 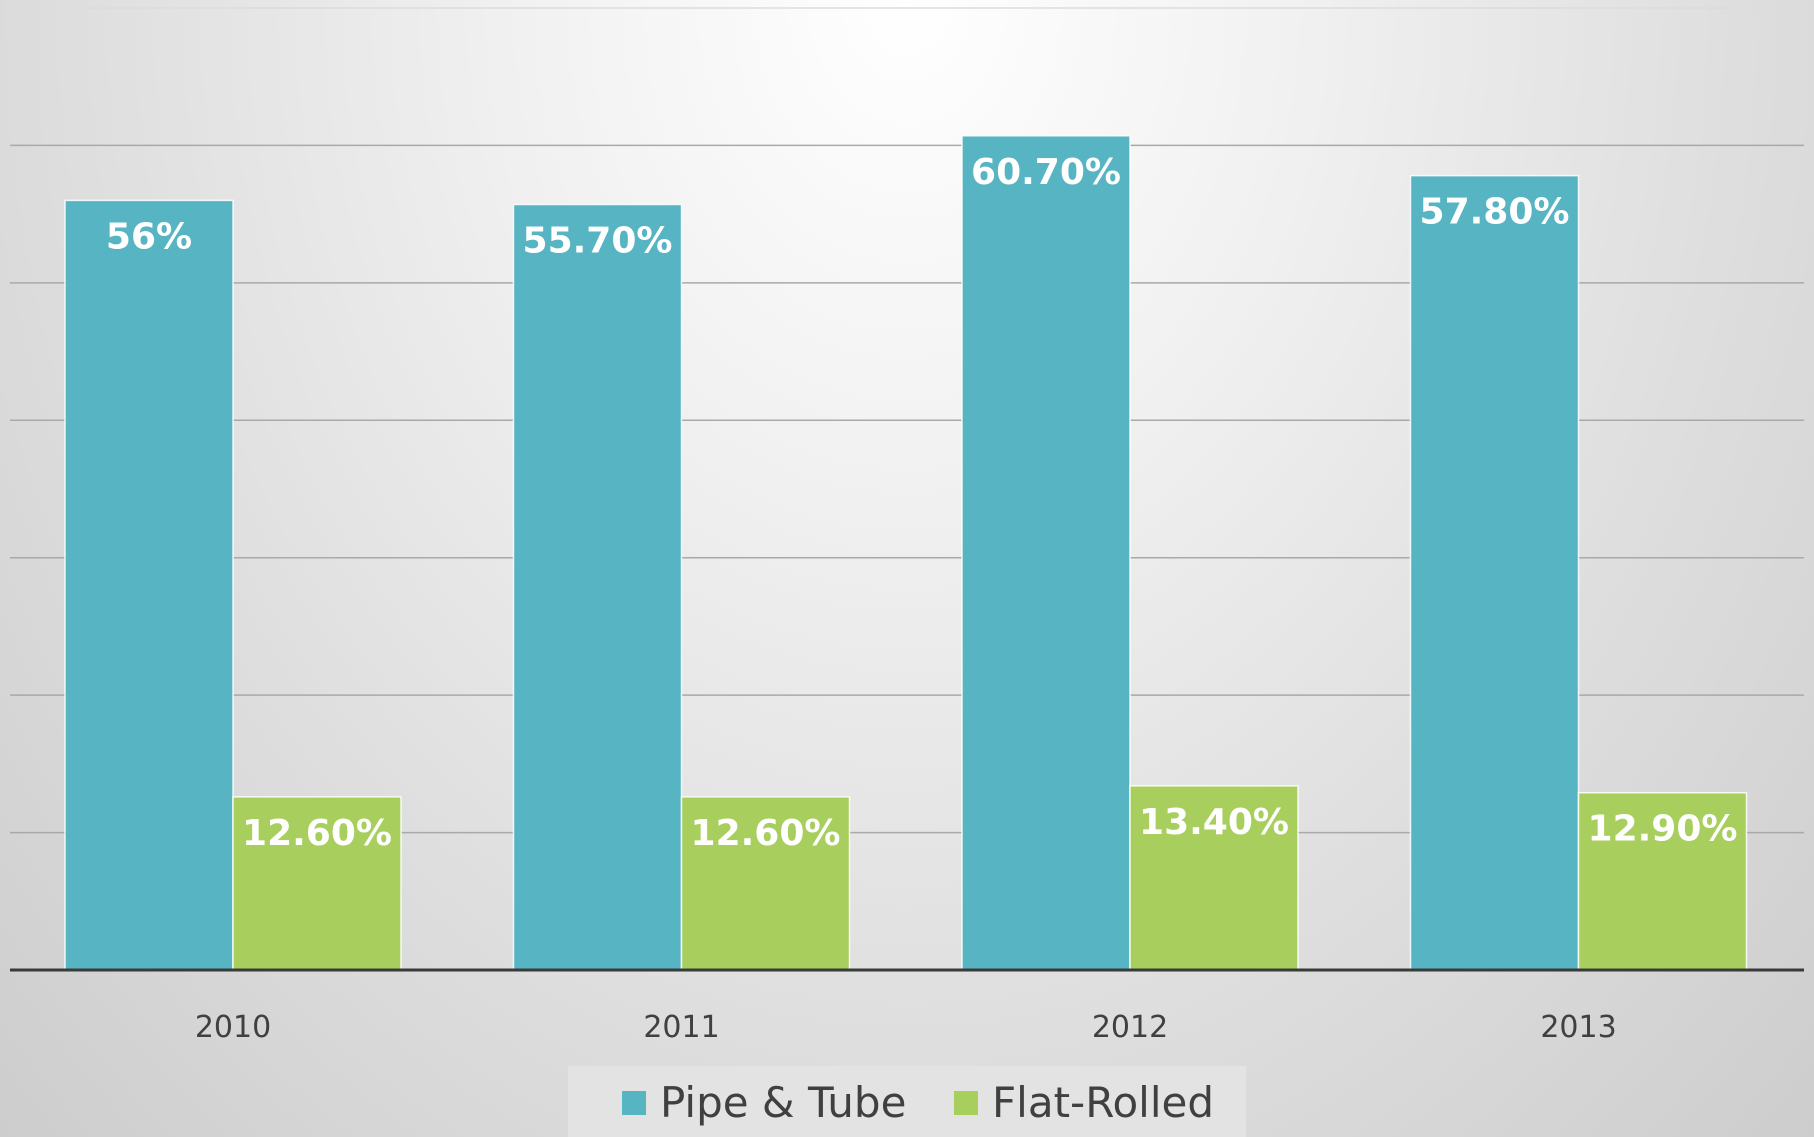 I want to click on bar-flat-rolled-2013, so click(x=1662, y=881).